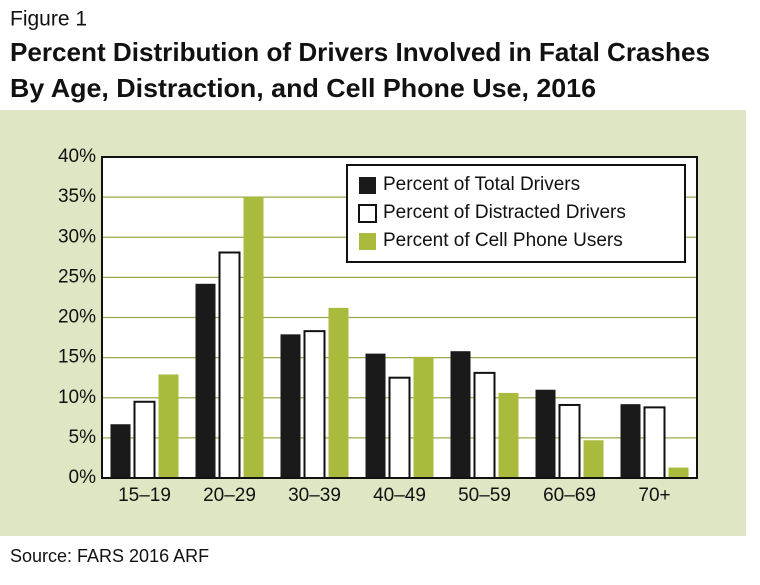 Image resolution: width=760 pixels, height=585 pixels. What do you see at coordinates (229, 495) in the screenshot?
I see `x-tick-label: 20–29` at bounding box center [229, 495].